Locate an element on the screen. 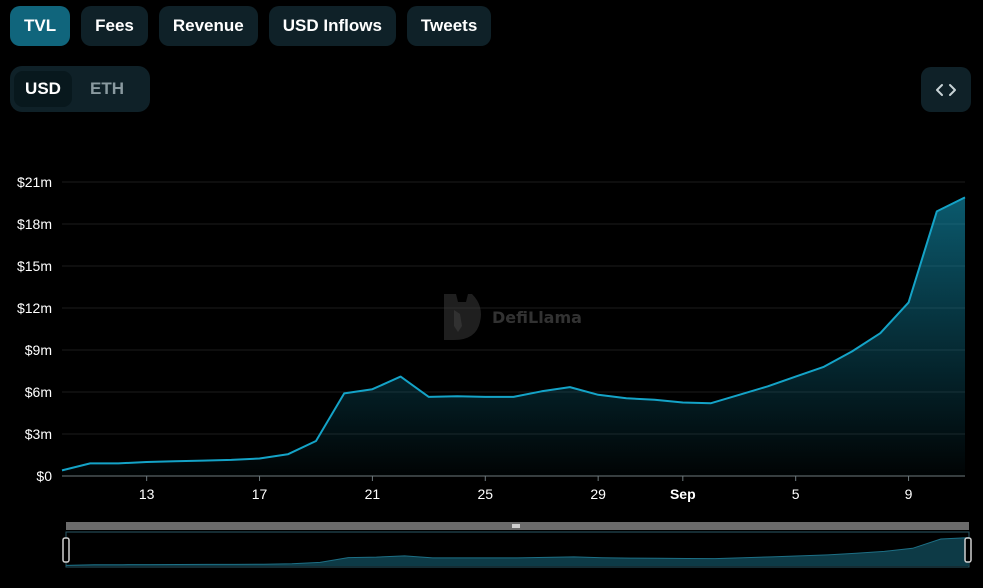 The image size is (983, 588). brush-preview is located at coordinates (517, 551).